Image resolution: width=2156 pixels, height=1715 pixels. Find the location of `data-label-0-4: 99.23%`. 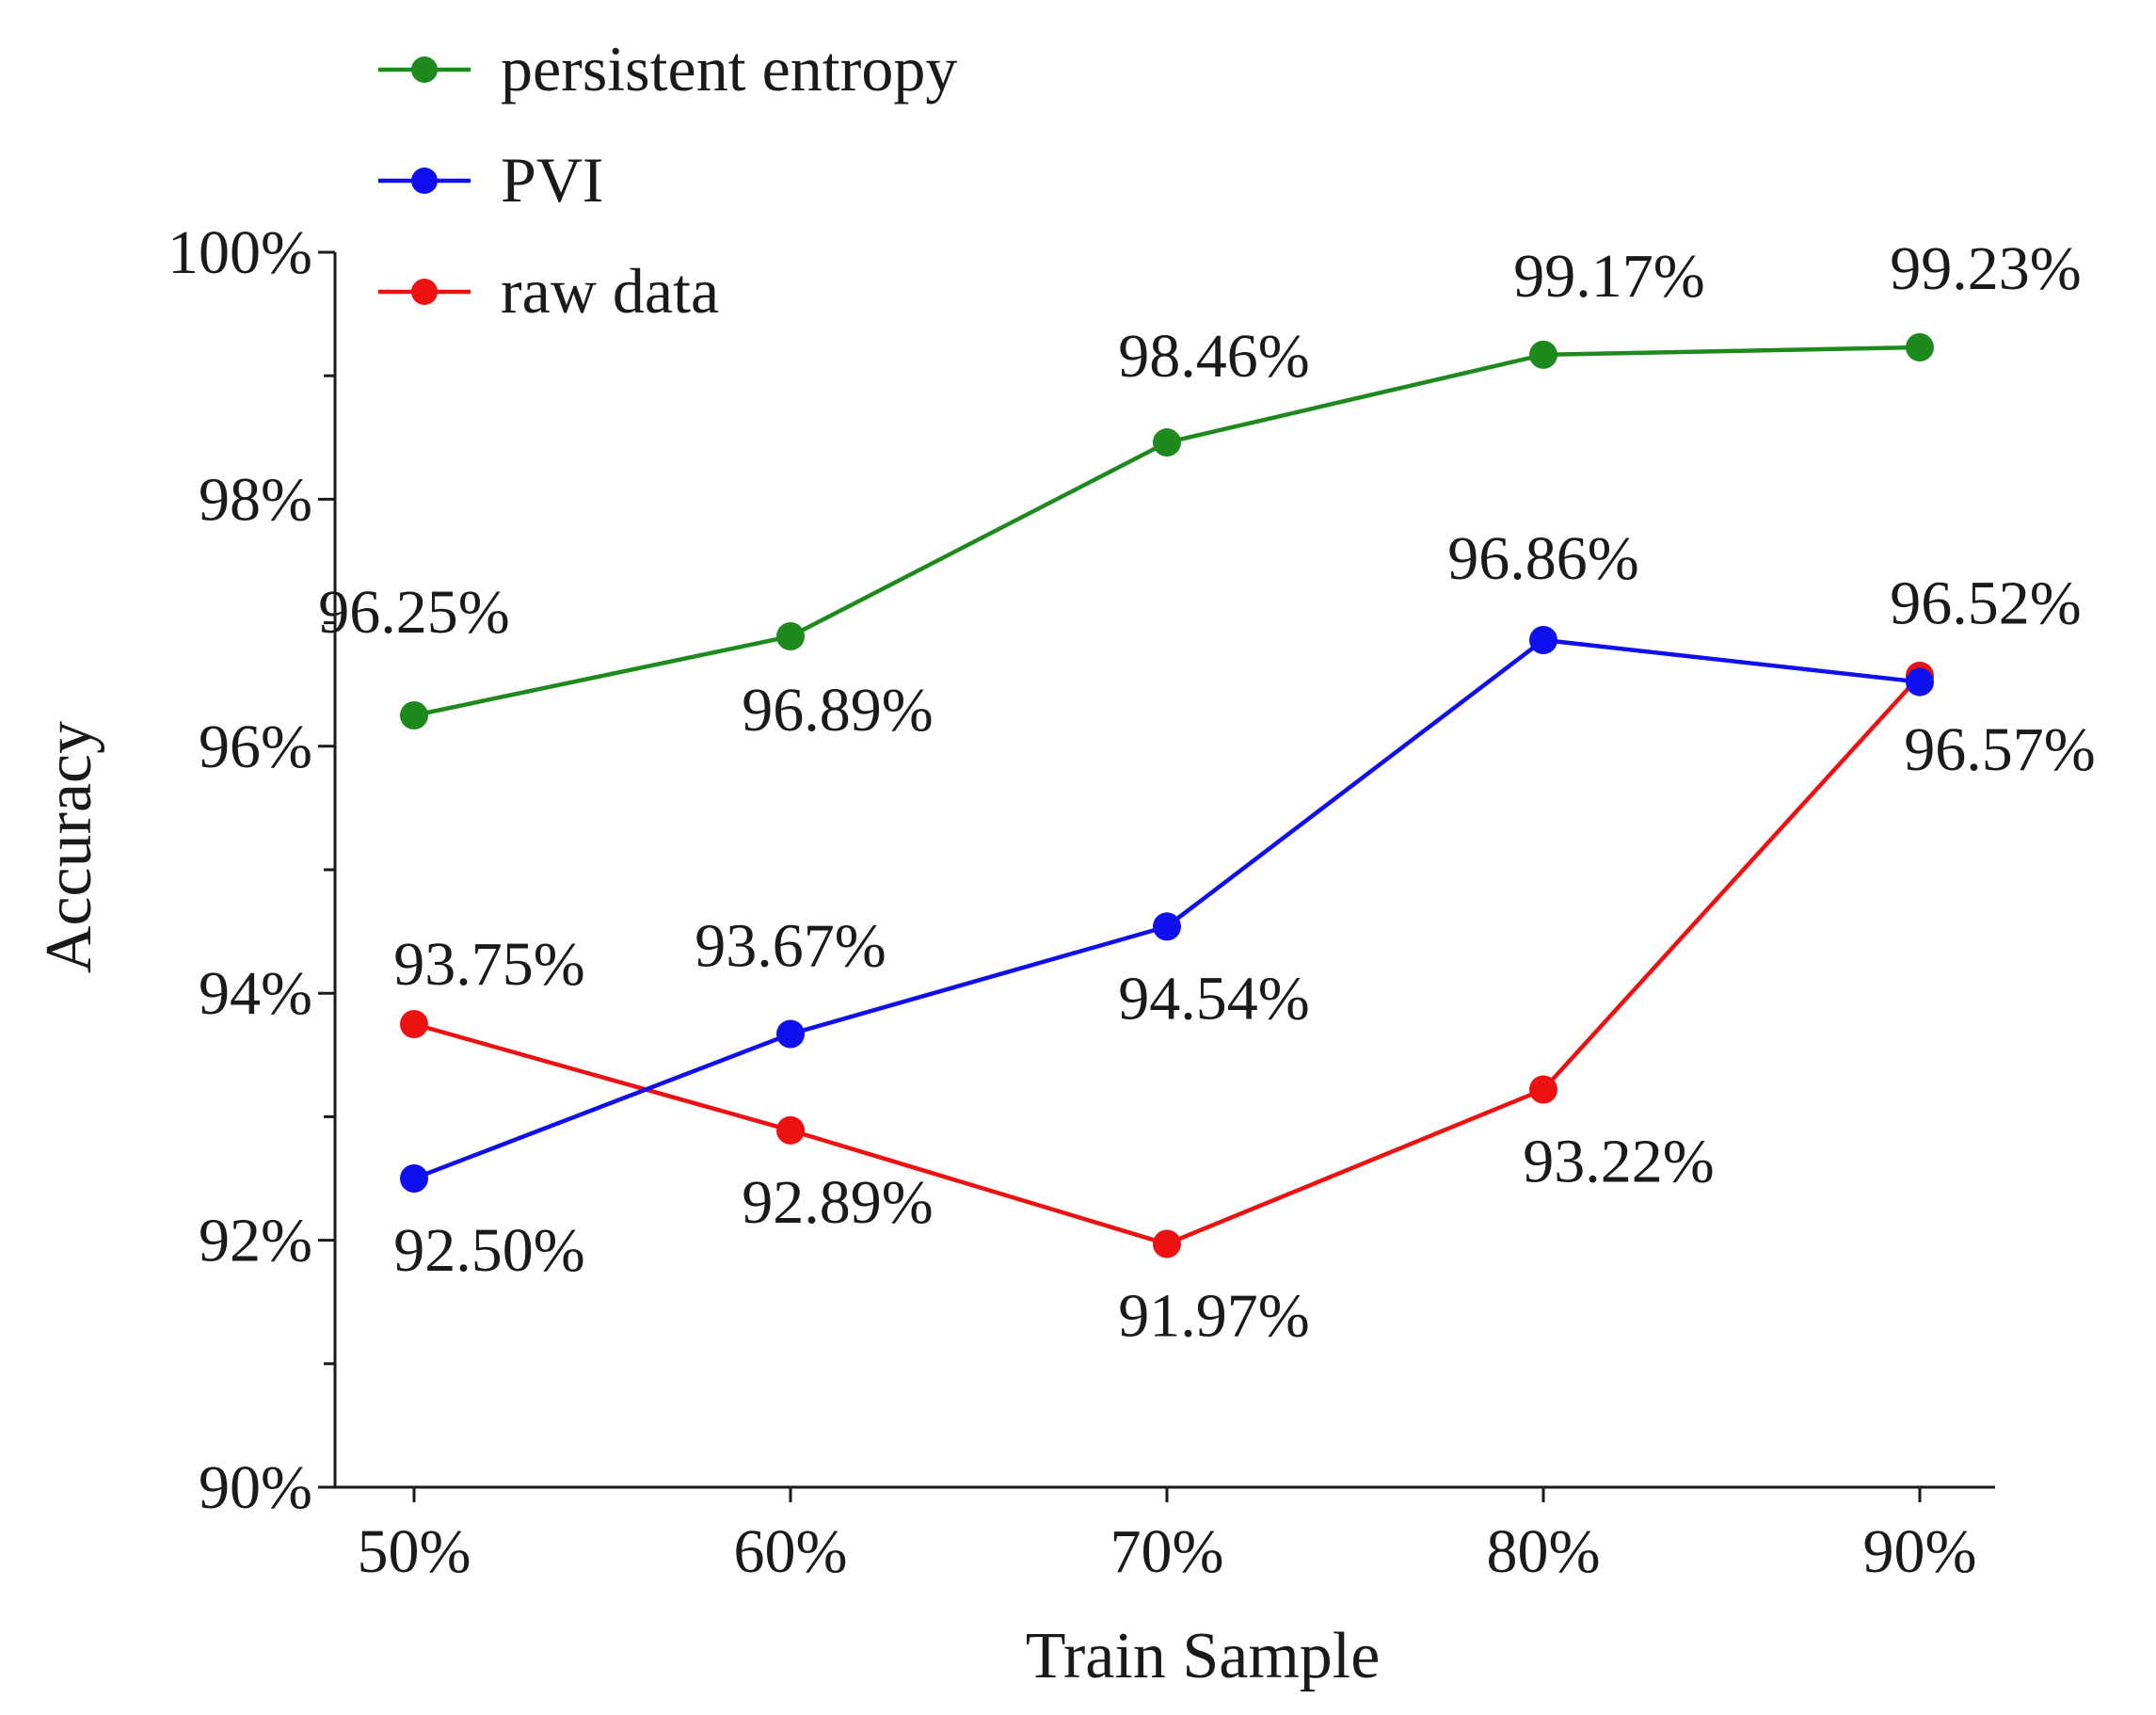

data-label-0-4: 99.23% is located at coordinates (1985, 268).